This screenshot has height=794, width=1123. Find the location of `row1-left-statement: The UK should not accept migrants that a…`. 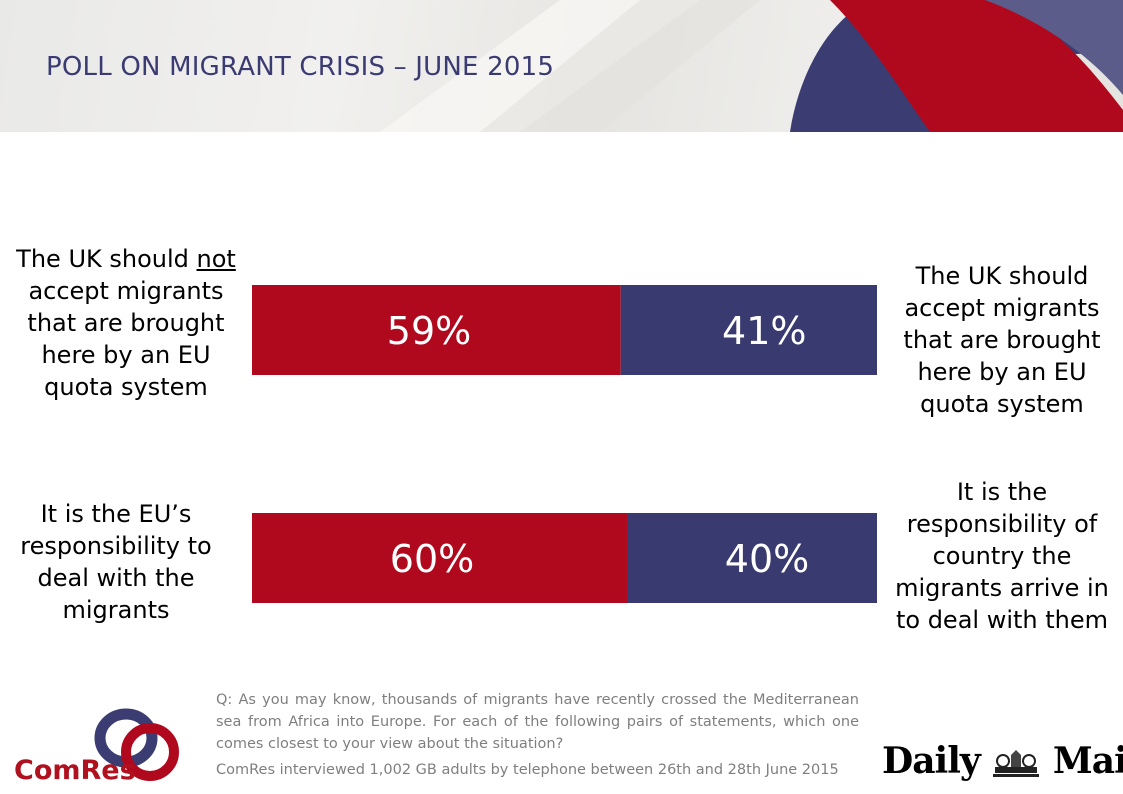

row1-left-statement: The UK should not accept migrants that a… is located at coordinates (126, 323).